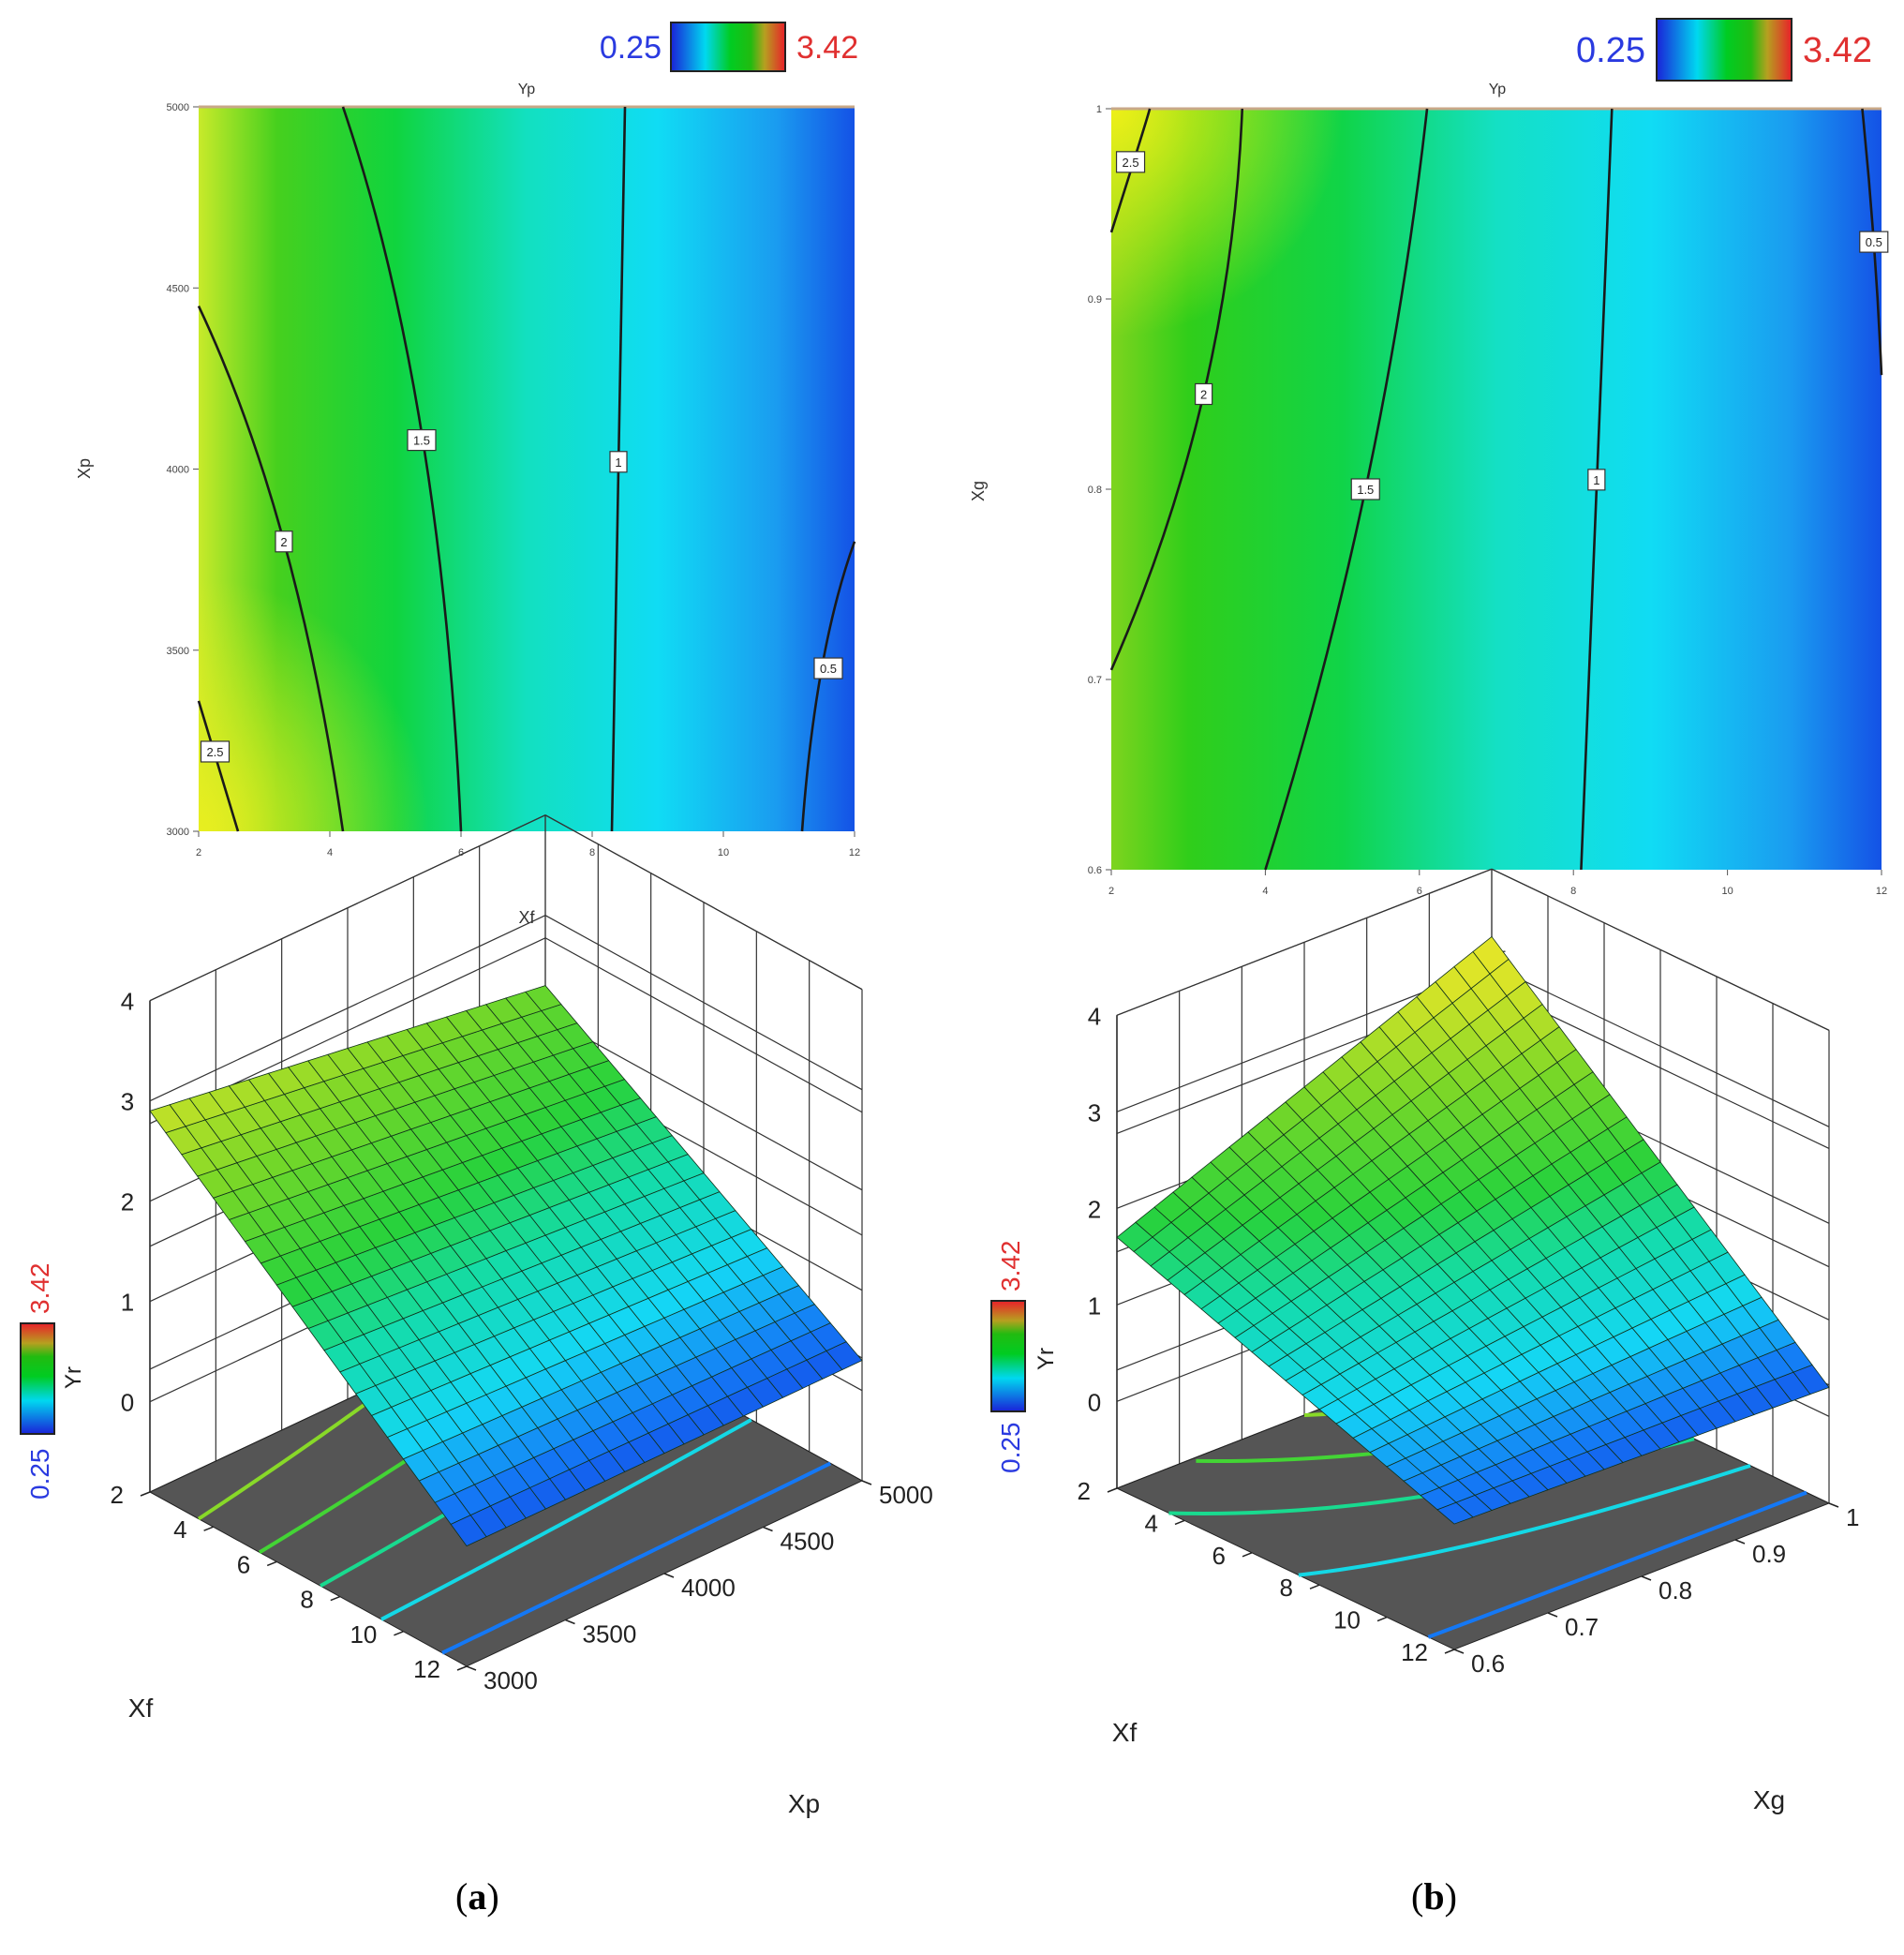 This screenshot has width=1904, height=1955. I want to click on z-axis-ticks: 0 1 2 3 4, so click(127, 1202).